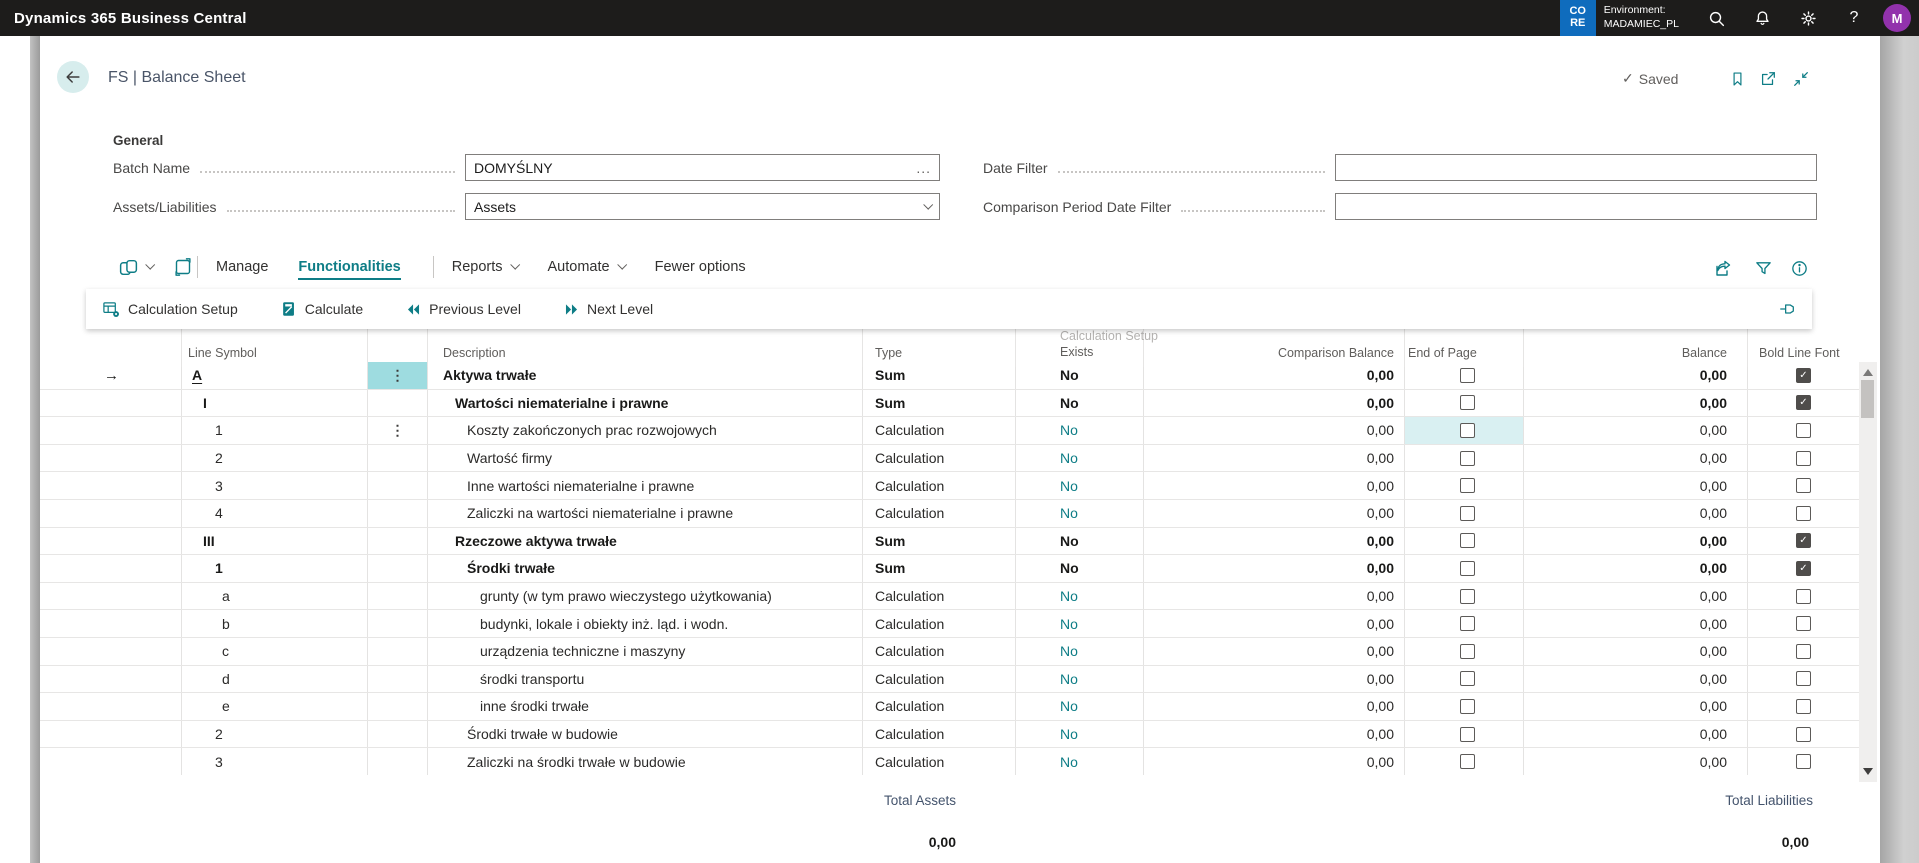 The width and height of the screenshot is (1919, 863). I want to click on table-row: → A ⋮ Aktywa trwałe Sum No 0,00 0,00 ✓, so click(950, 376).